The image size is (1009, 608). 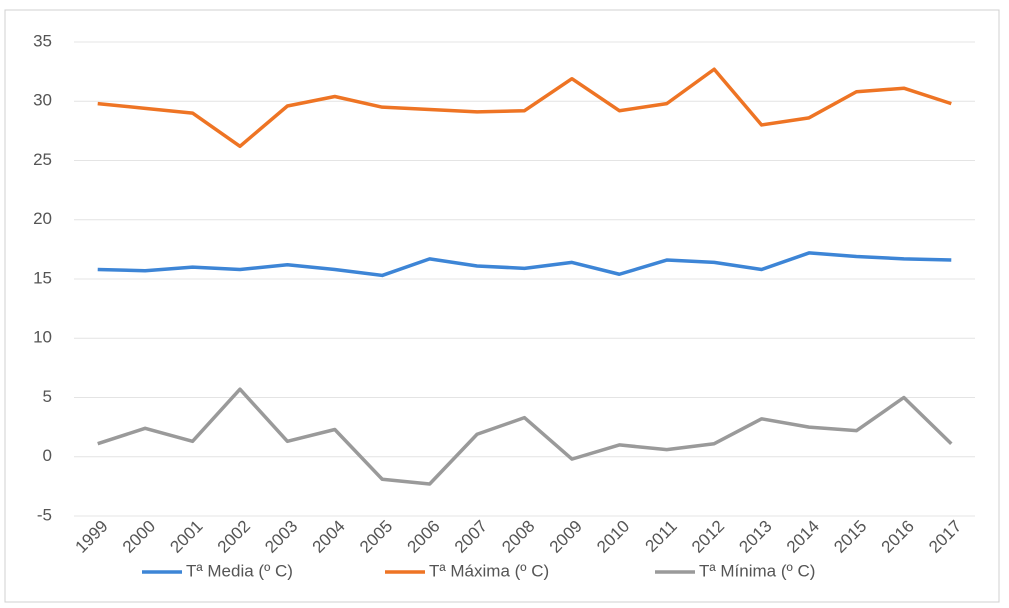 I want to click on y-tick-label: 5, so click(x=47, y=396).